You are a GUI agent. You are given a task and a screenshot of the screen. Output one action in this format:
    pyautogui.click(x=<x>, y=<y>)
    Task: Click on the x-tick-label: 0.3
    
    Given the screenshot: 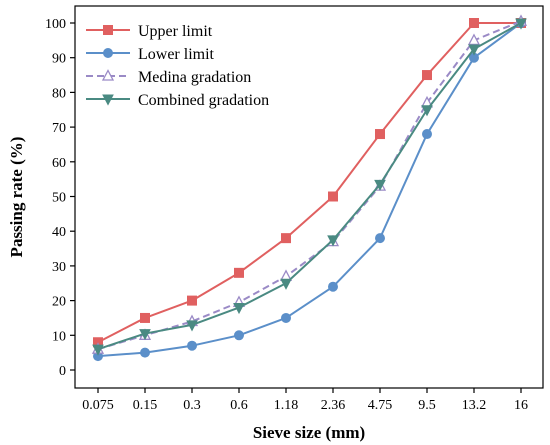 What is the action you would take?
    pyautogui.click(x=192, y=405)
    